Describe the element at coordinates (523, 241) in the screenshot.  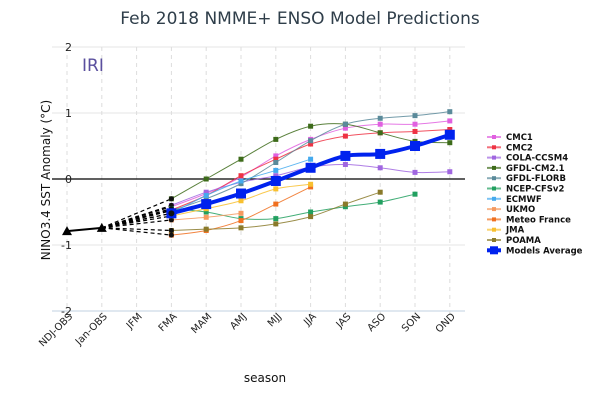
I see `legend-label: POAMA` at that location.